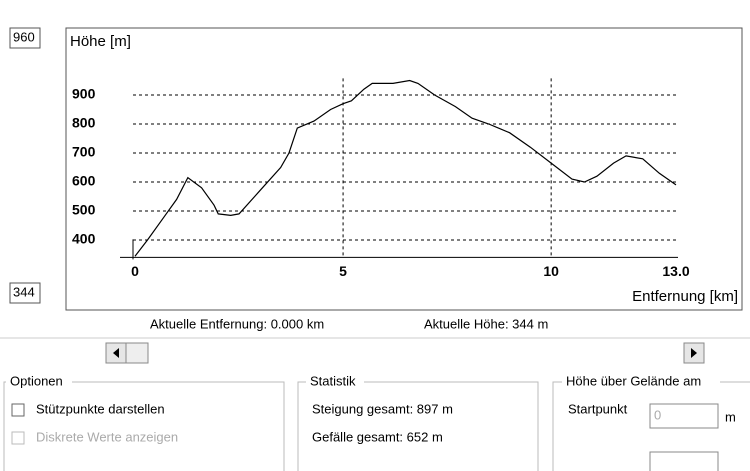 Image resolution: width=750 pixels, height=471 pixels. I want to click on checkbox-label: Stützpunkte darstellen, so click(100, 408).